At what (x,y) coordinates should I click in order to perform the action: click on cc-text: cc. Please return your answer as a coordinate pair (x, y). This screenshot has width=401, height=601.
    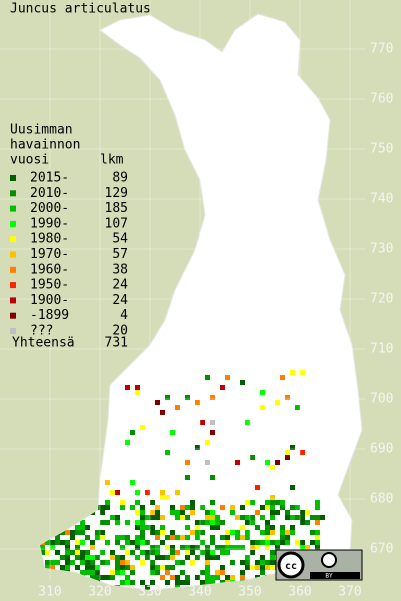
    Looking at the image, I should click on (291, 566).